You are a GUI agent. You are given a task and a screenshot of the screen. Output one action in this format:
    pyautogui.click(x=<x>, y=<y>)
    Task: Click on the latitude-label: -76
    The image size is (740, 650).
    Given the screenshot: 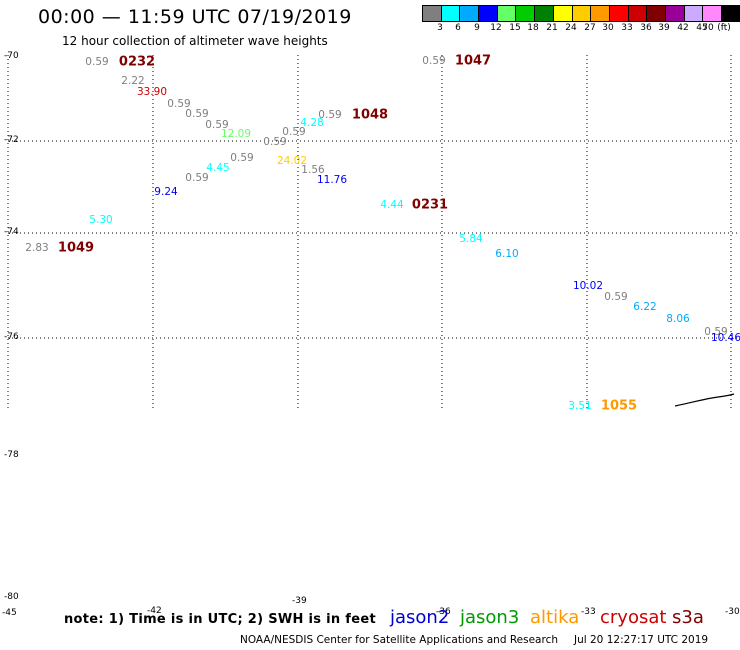 What is the action you would take?
    pyautogui.click(x=11, y=337)
    